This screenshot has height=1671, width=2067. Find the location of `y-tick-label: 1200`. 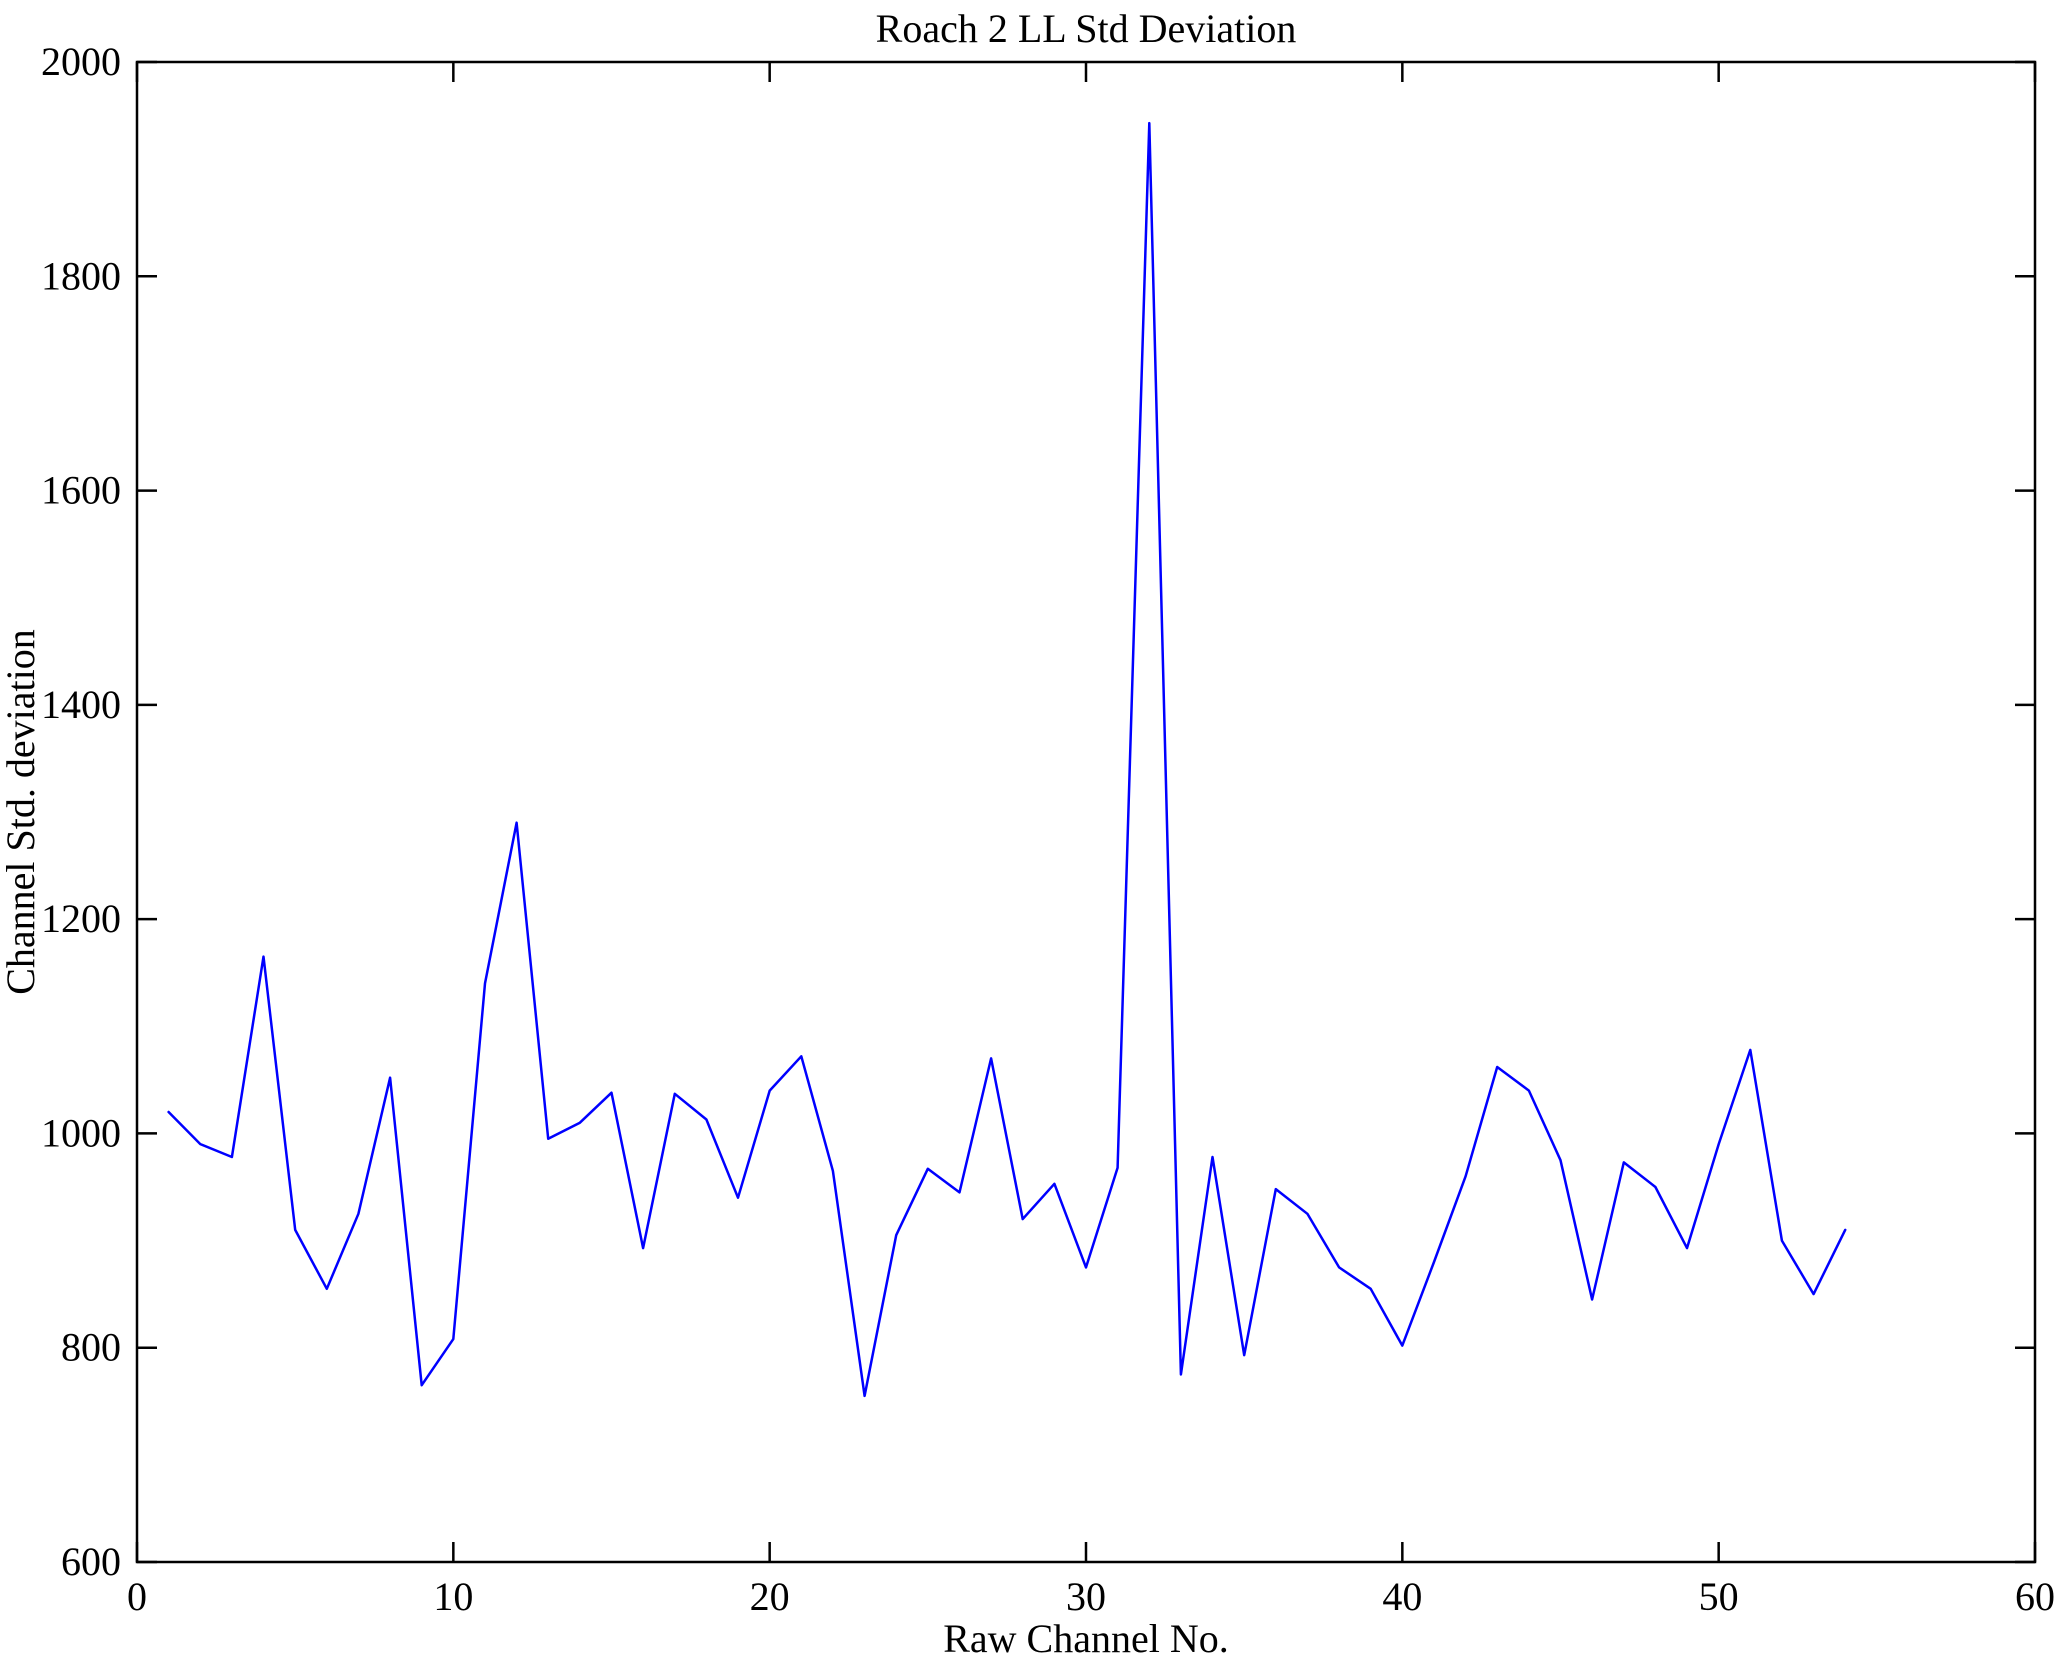

y-tick-label: 1200 is located at coordinates (81, 918).